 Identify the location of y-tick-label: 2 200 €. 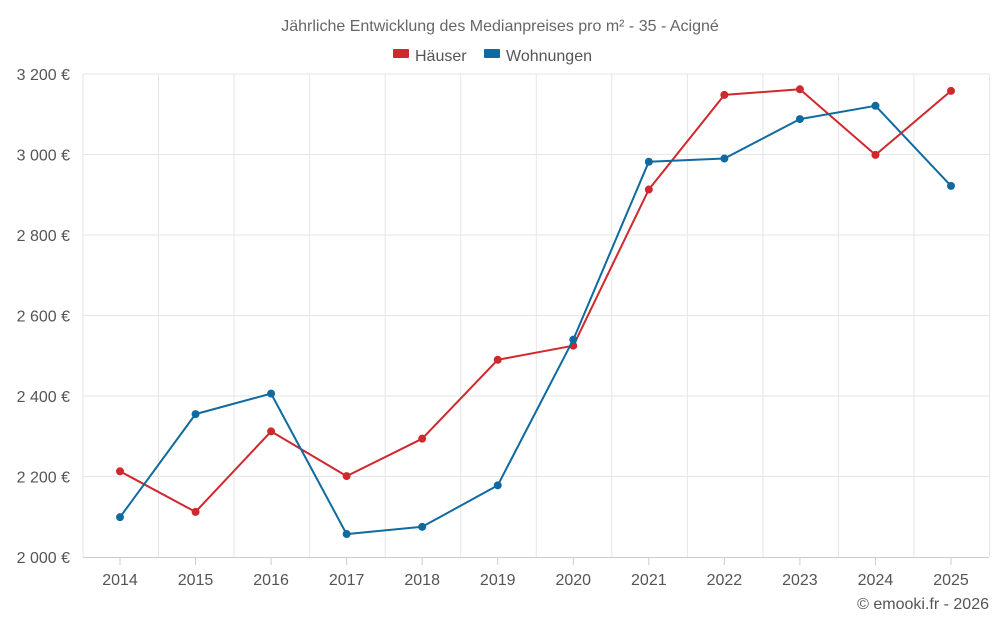
(43, 478).